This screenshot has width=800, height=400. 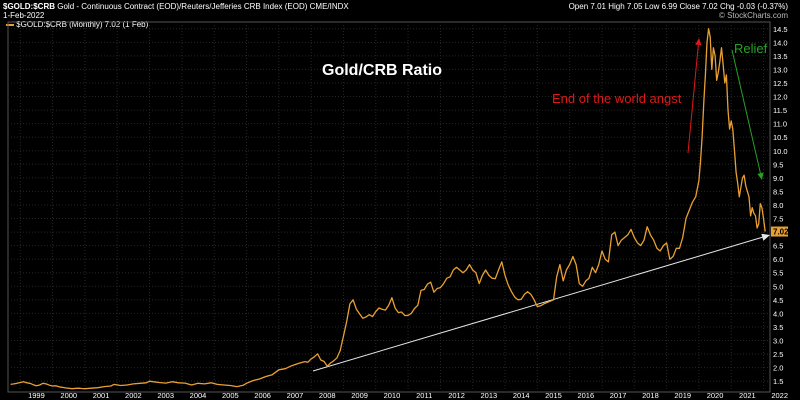 What do you see at coordinates (746, 111) in the screenshot?
I see `green-down-arrow` at bounding box center [746, 111].